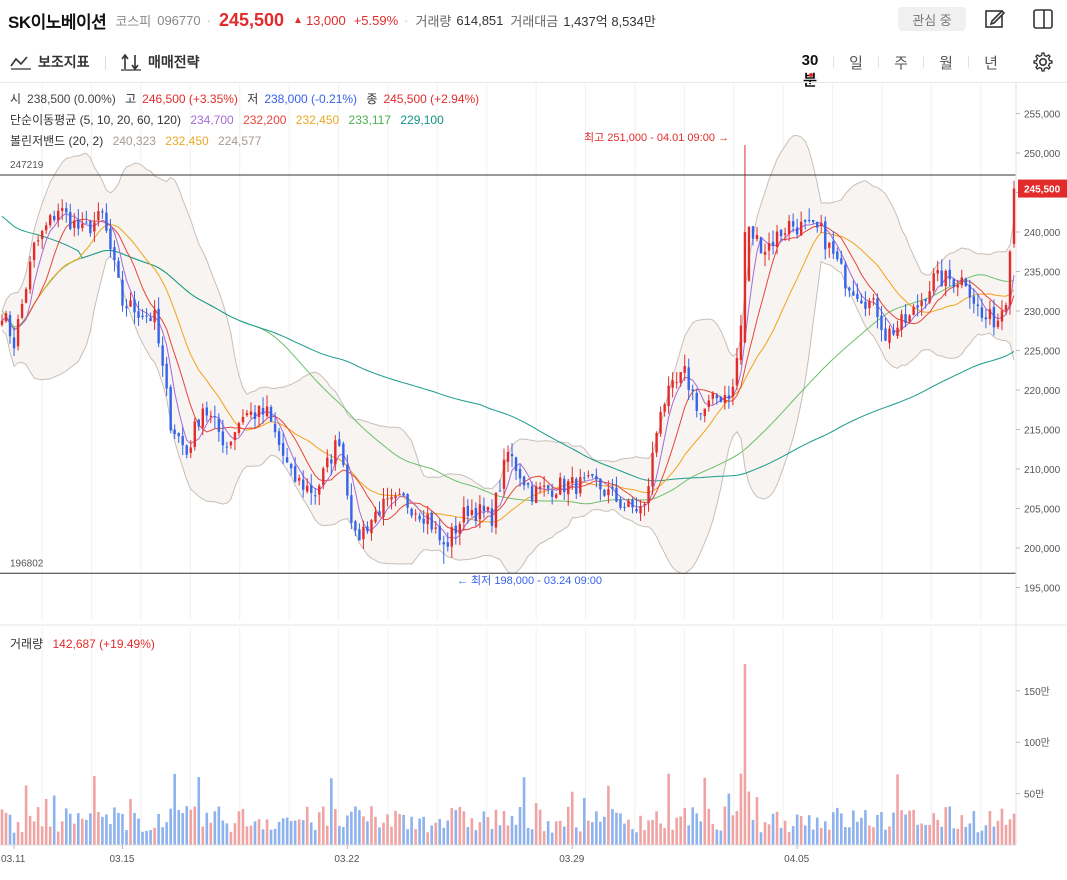  I want to click on bollinger-legend: 볼린저밴드 (20, 2) 240,323 232,450 224,577, so click(138, 140).